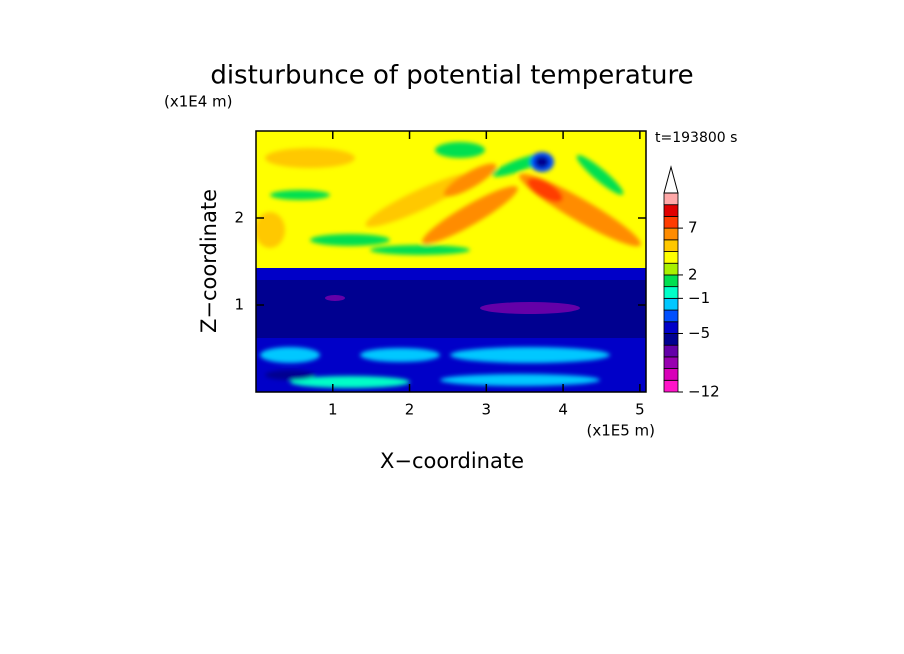 The height and width of the screenshot is (654, 904). I want to click on x-tick-label: 4, so click(563, 410).